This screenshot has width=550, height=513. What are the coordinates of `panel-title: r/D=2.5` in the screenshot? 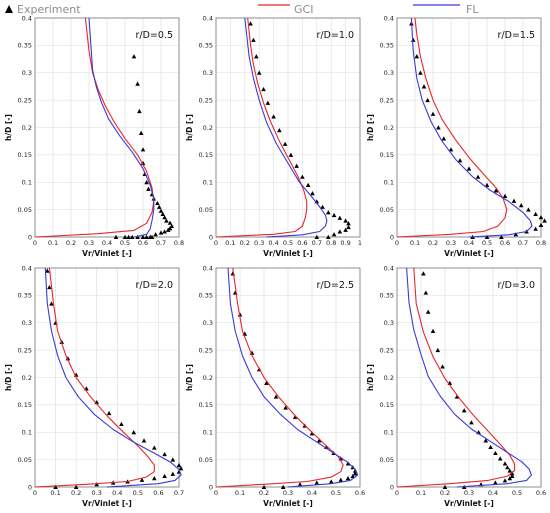 It's located at (336, 285).